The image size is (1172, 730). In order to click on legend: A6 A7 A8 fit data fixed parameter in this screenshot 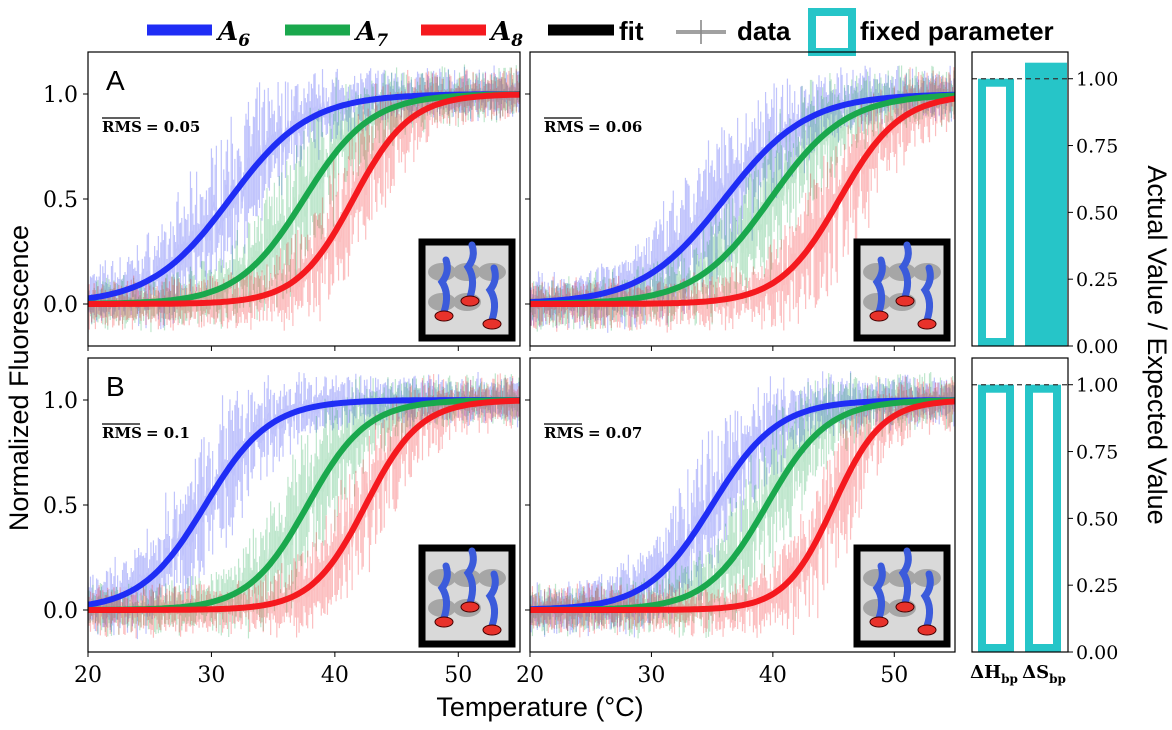, I will do `click(600, 32)`.